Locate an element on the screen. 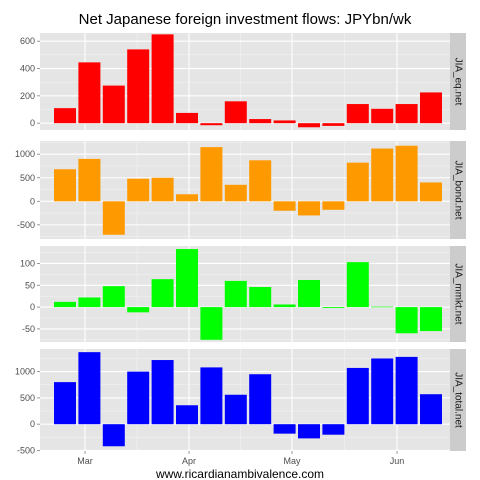 This screenshot has width=480, height=480. y-tick-label: 100 is located at coordinates (27, 263).